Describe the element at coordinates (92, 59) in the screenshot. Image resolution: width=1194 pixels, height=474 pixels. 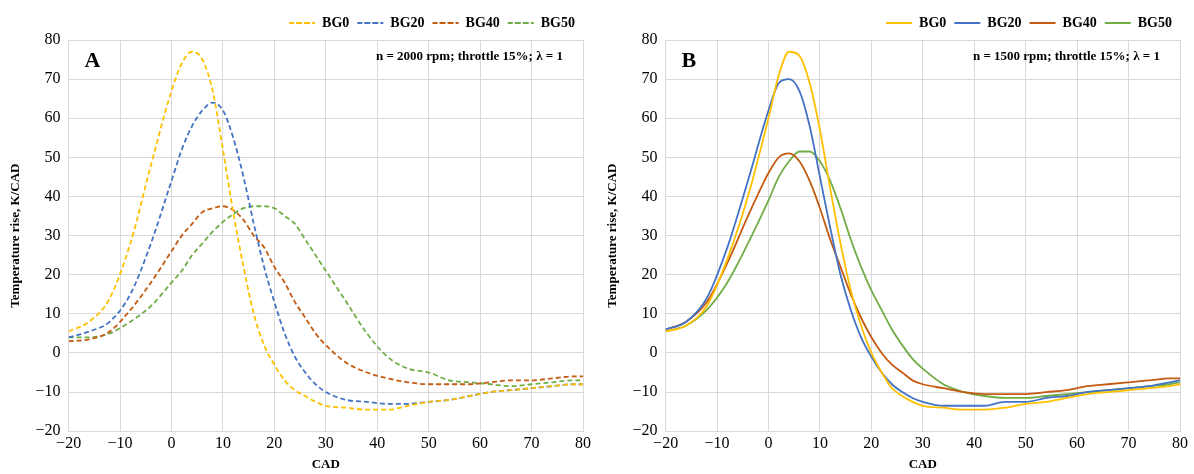
I see `annotation: A` at that location.